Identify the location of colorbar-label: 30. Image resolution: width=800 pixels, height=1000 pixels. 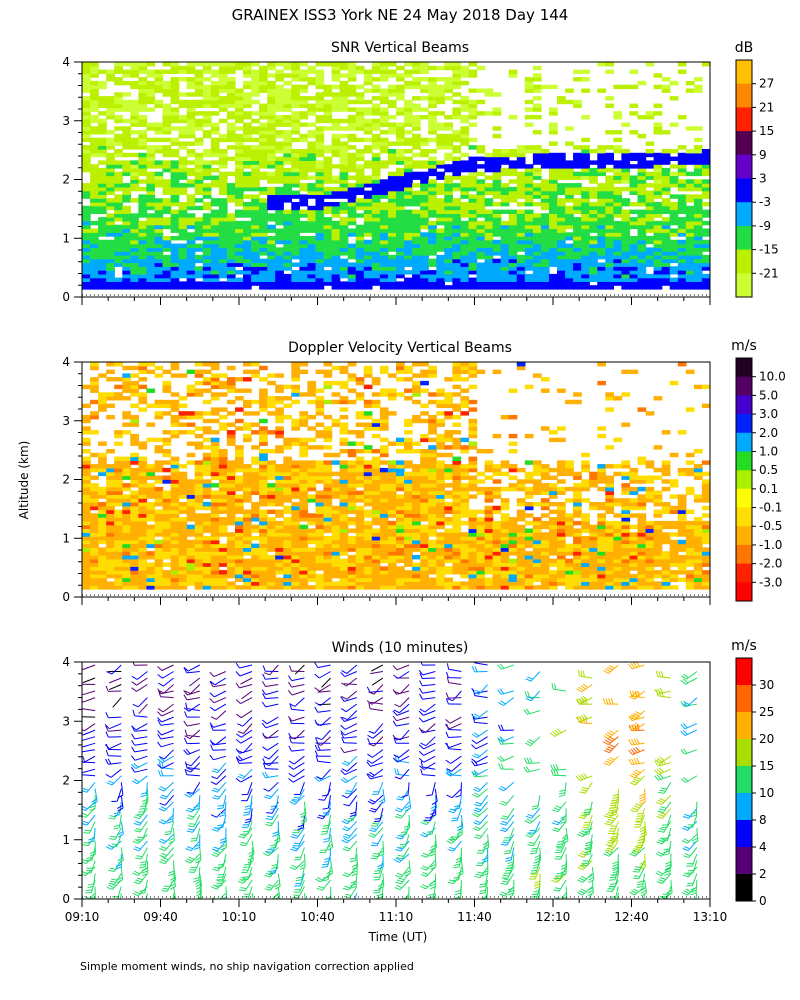
(766, 685).